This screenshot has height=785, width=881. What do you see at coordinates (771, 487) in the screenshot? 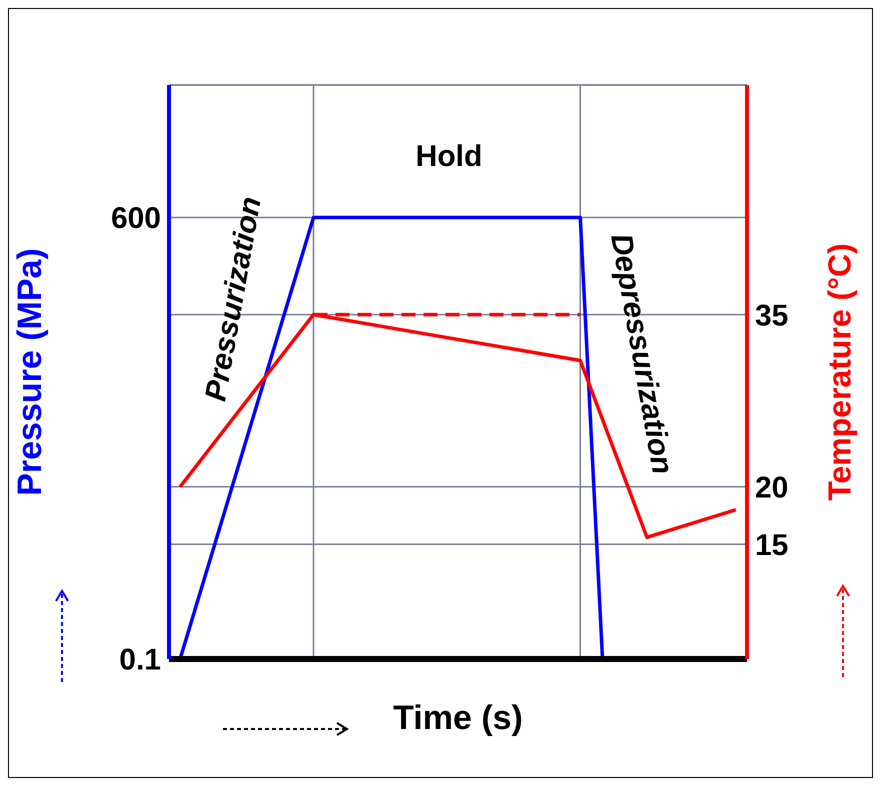
I see `y2-tick-label: 20` at bounding box center [771, 487].